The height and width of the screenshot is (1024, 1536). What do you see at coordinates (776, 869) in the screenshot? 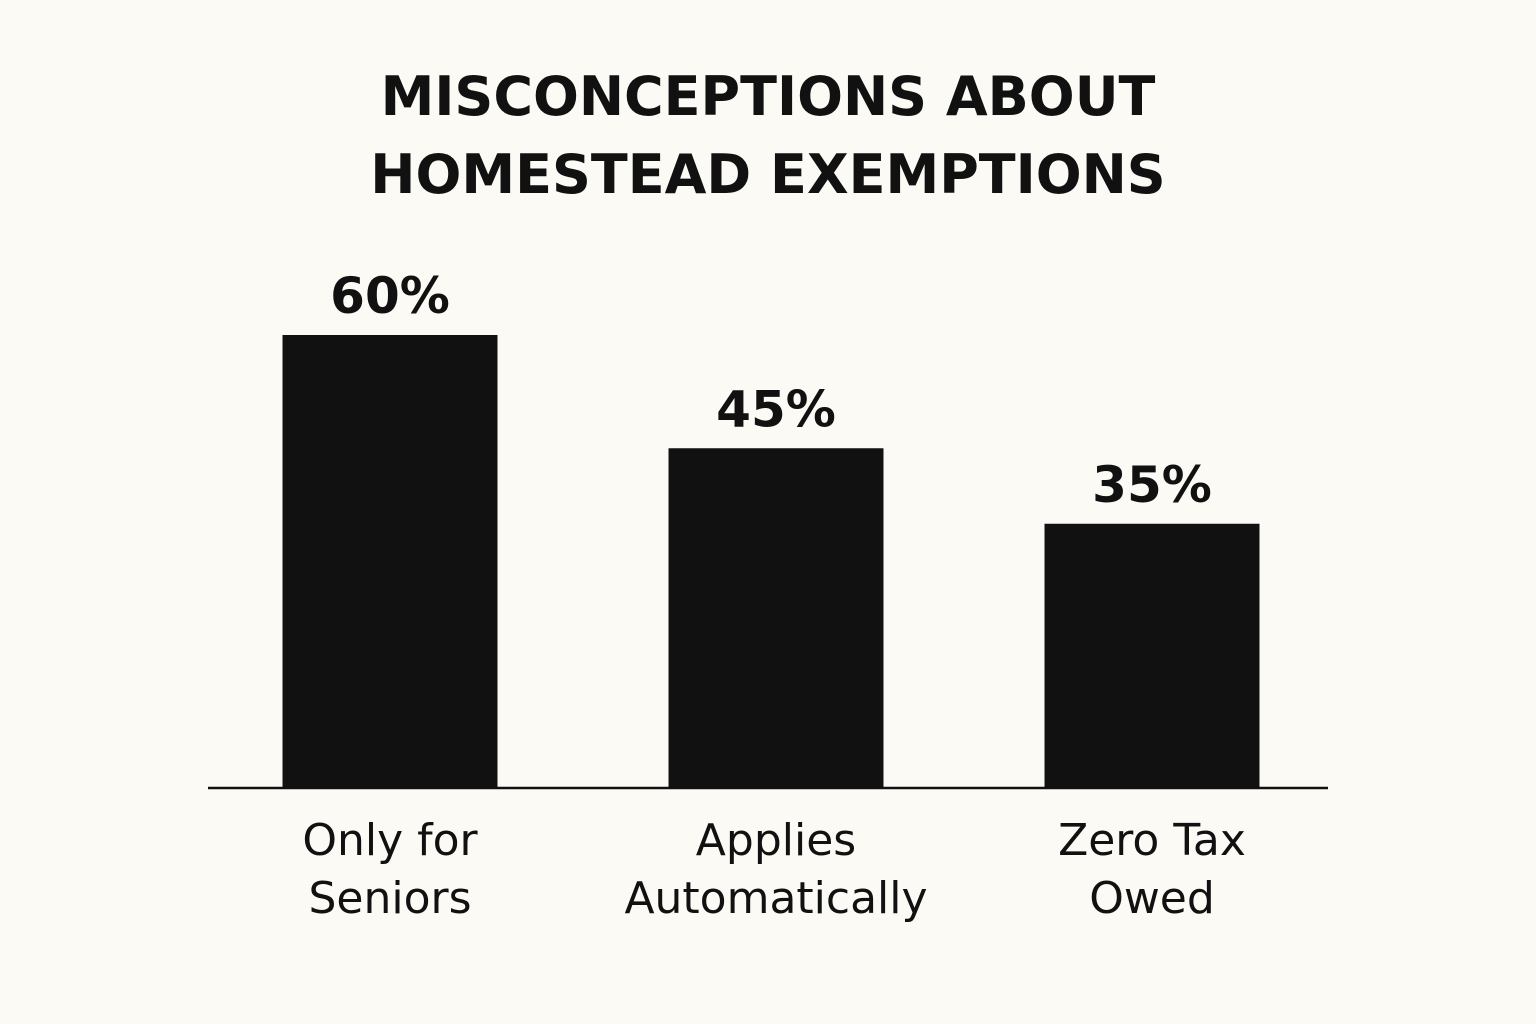
I see `x-tick-label: Applies Automatically` at bounding box center [776, 869].